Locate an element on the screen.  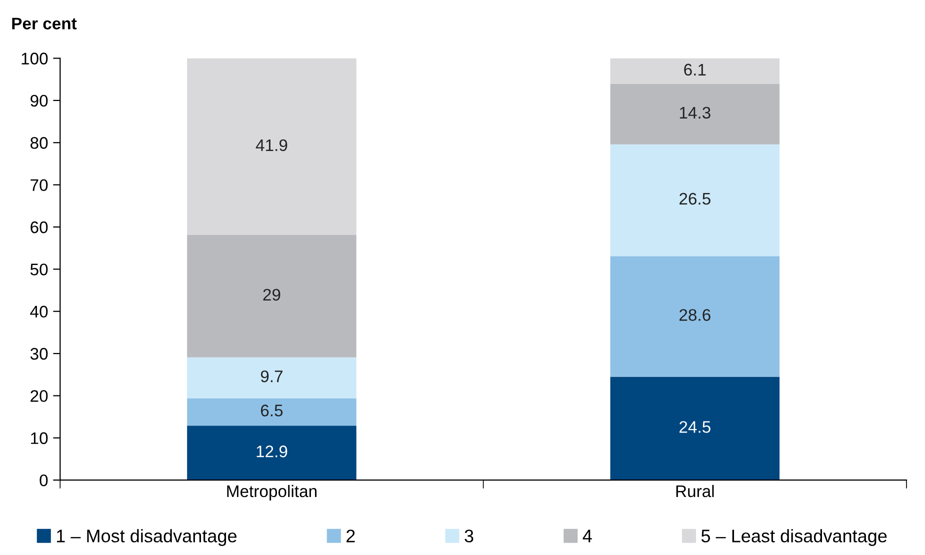
legend-label: 3 is located at coordinates (469, 536).